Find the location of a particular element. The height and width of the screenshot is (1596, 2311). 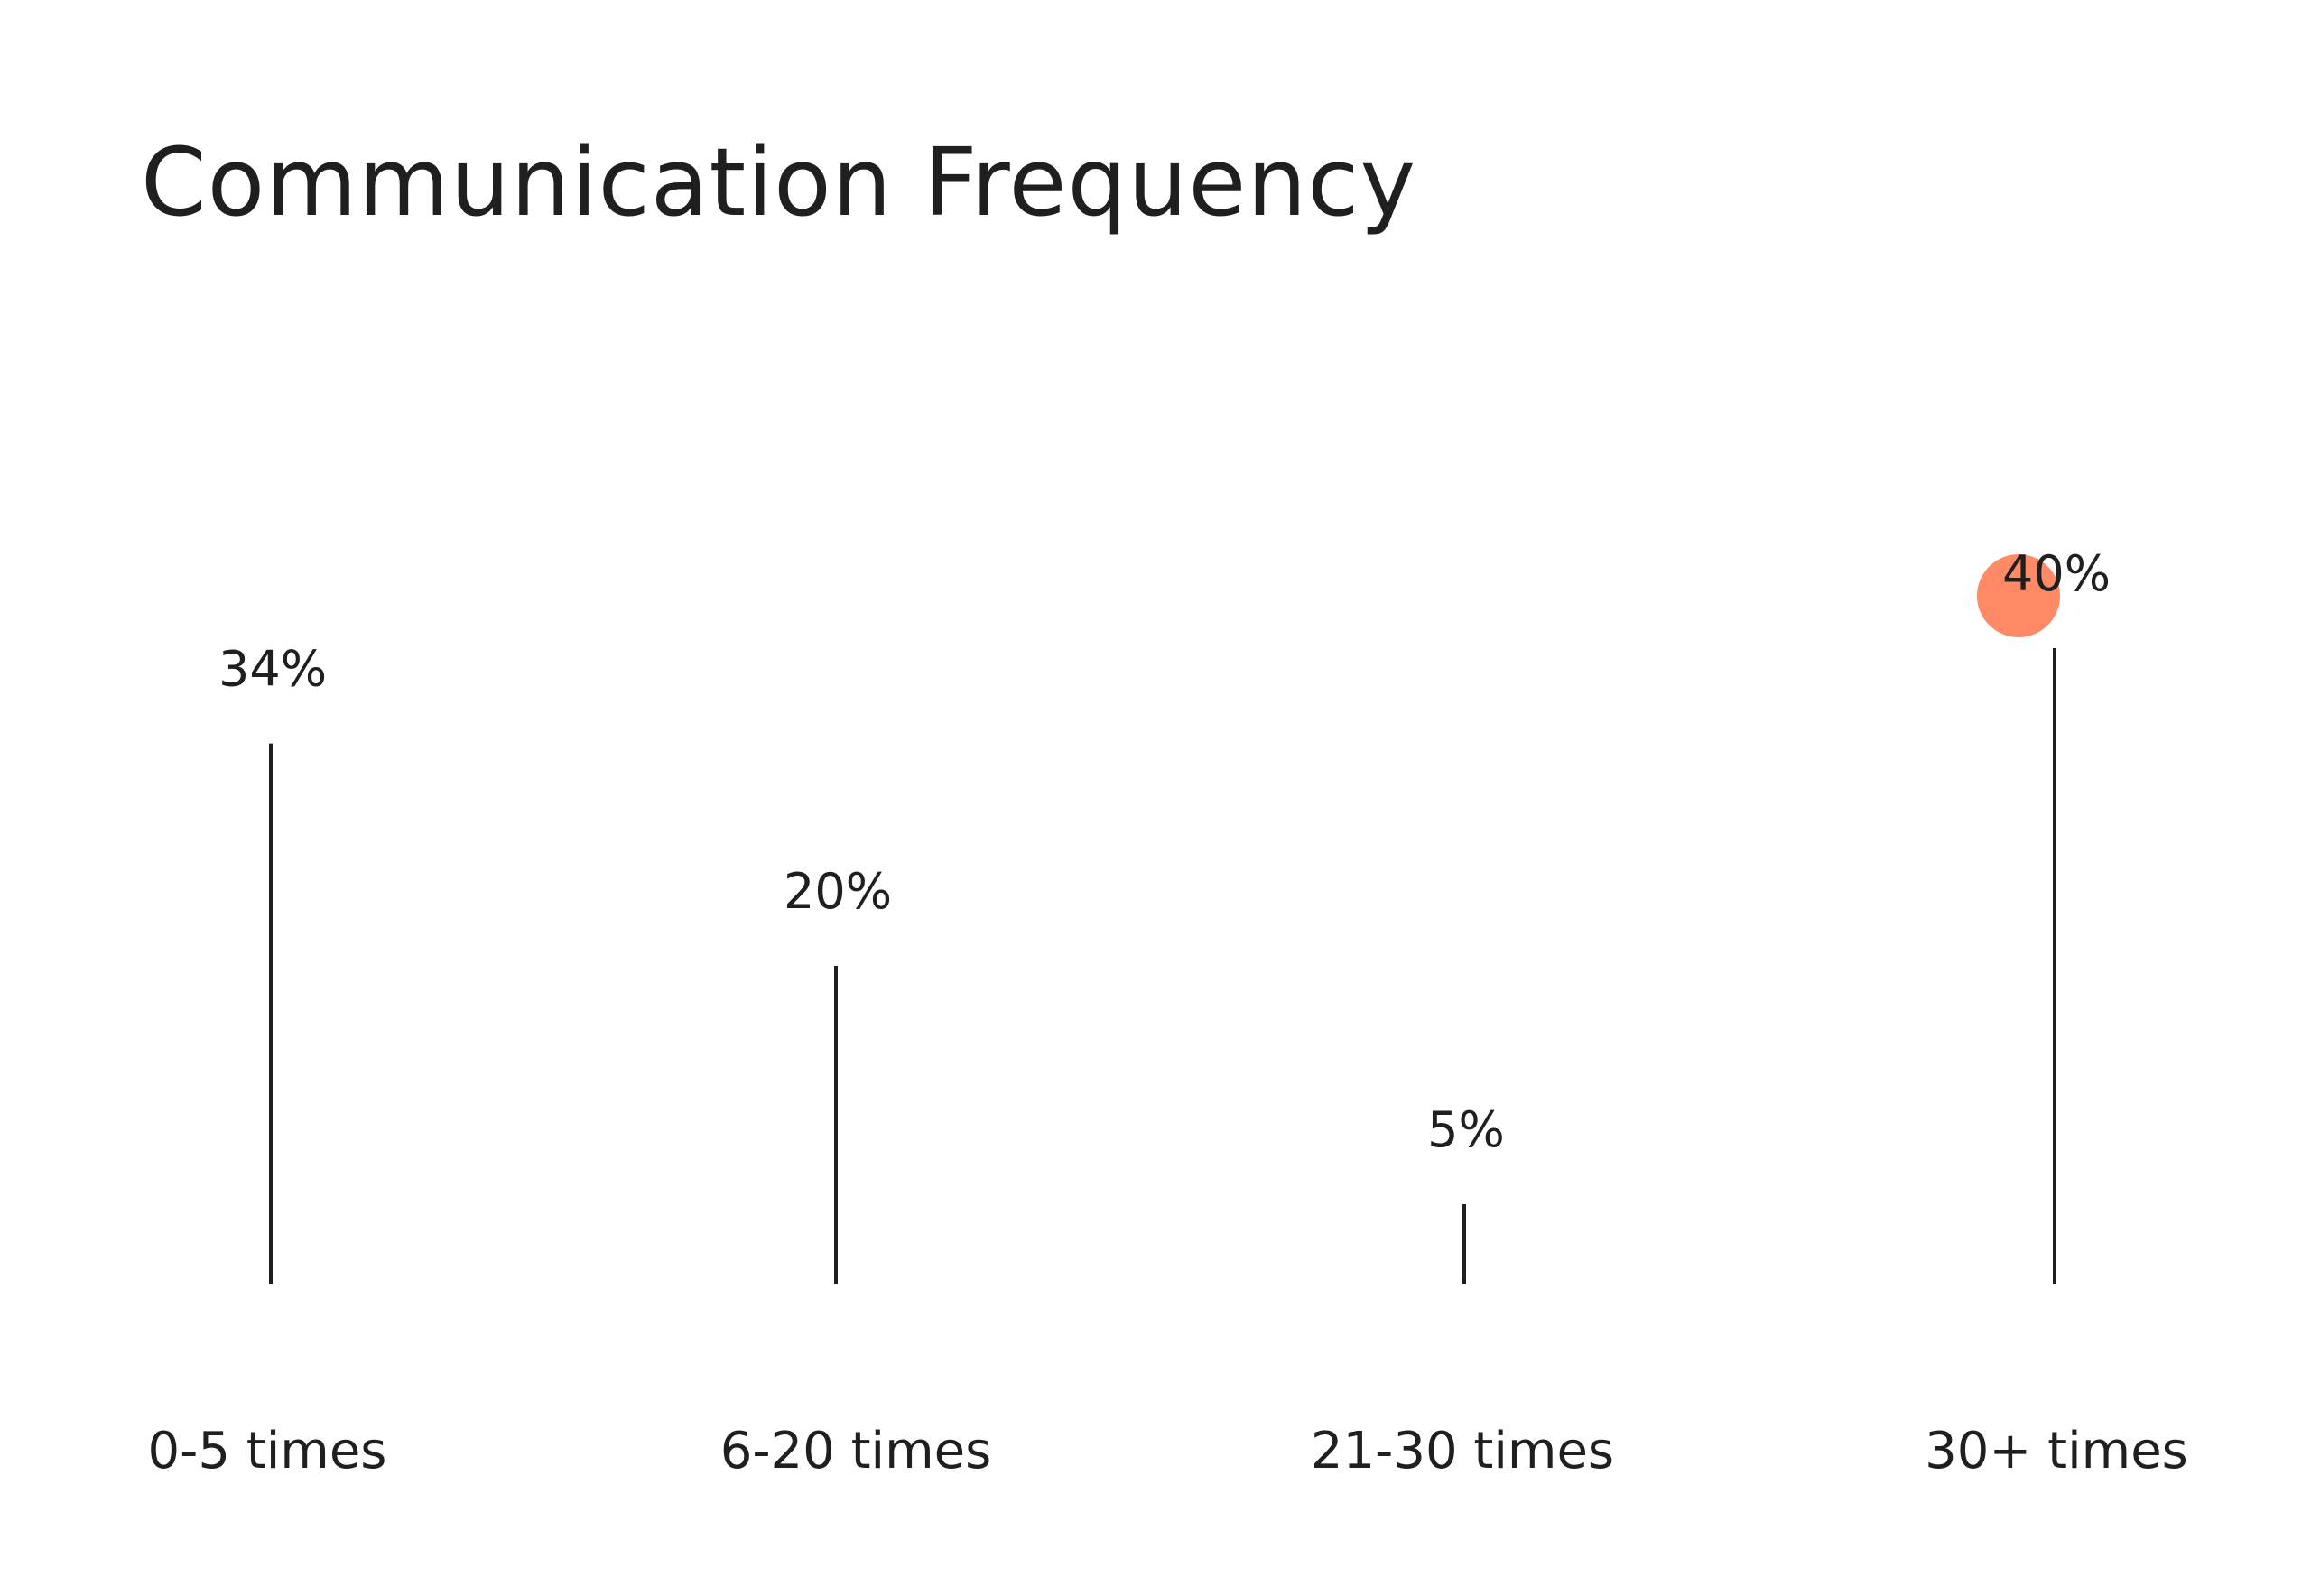

highlight-dot is located at coordinates (2018, 595).